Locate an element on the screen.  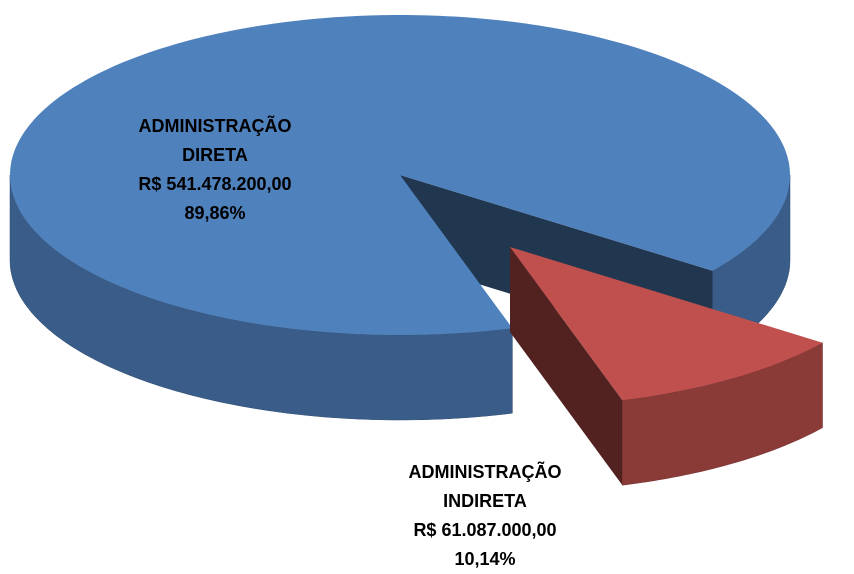
slice-percent: 10,14% is located at coordinates (485, 559).